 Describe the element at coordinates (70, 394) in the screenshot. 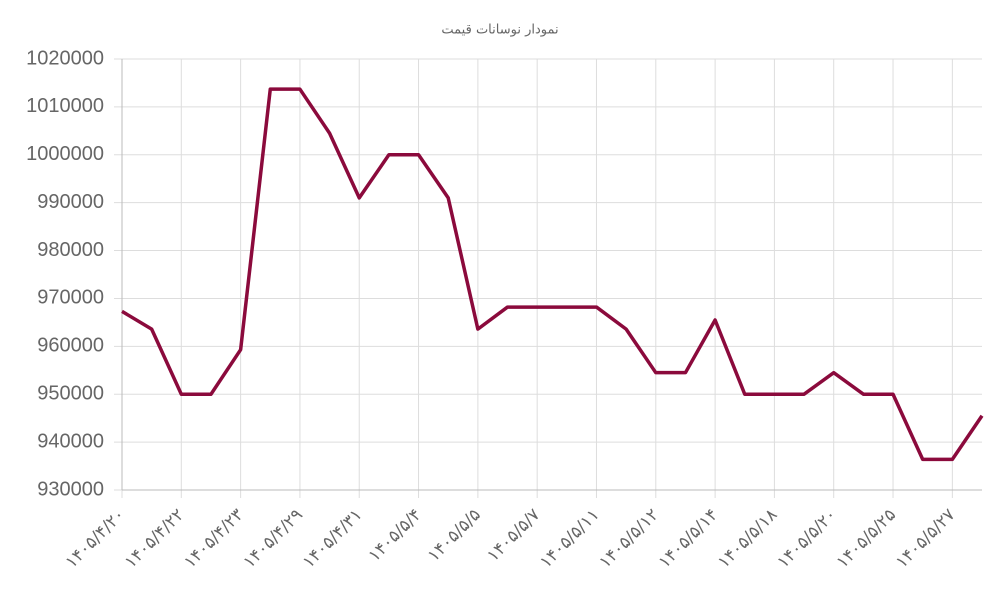

I see `y-tick-label: 950000` at that location.